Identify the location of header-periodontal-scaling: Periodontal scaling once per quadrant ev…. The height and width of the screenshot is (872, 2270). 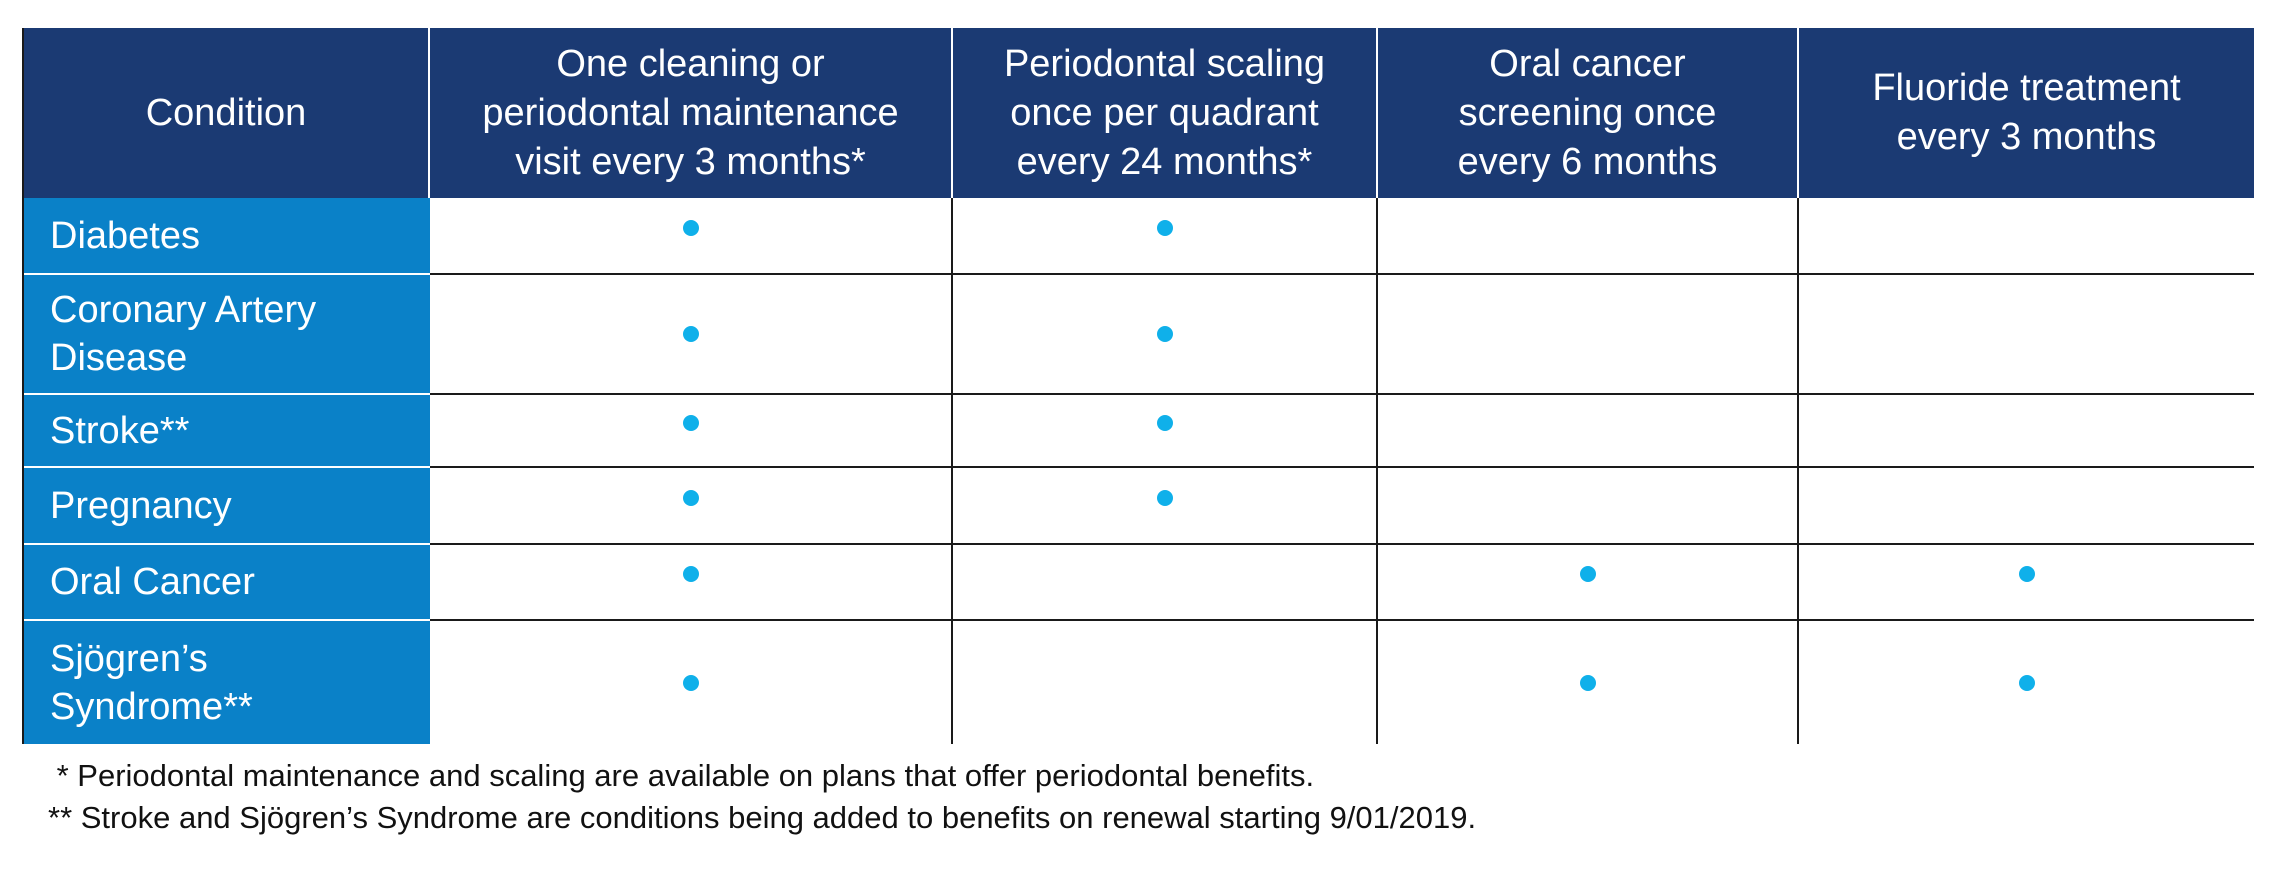
(1165, 113).